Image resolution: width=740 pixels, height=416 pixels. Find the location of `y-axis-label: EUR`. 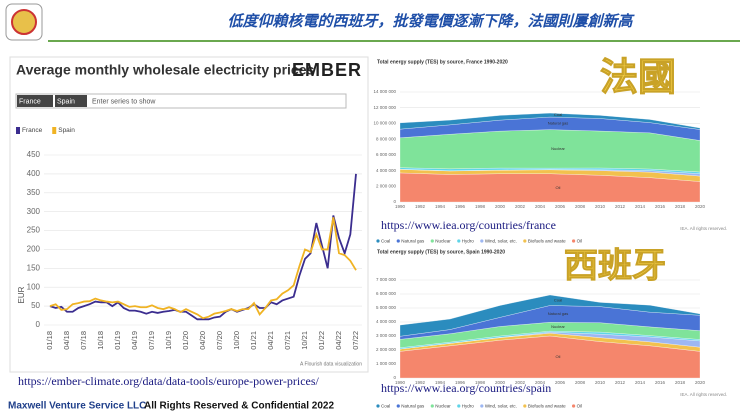

y-axis-label: EUR is located at coordinates (21, 294).